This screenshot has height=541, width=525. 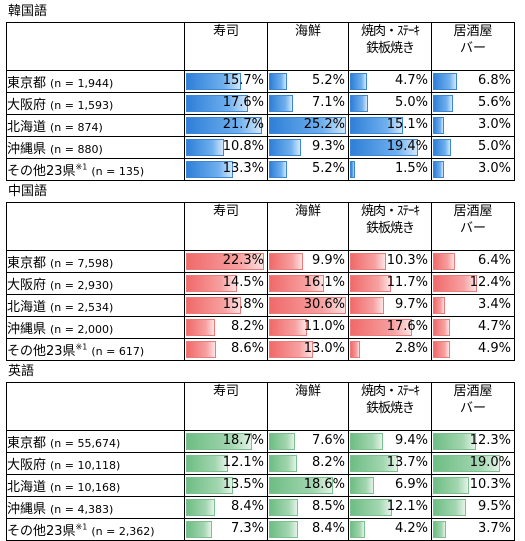 What do you see at coordinates (390, 46) in the screenshot?
I see `column-header: 焼肉・ｽﾃｰｷ 鉄板焼き` at bounding box center [390, 46].